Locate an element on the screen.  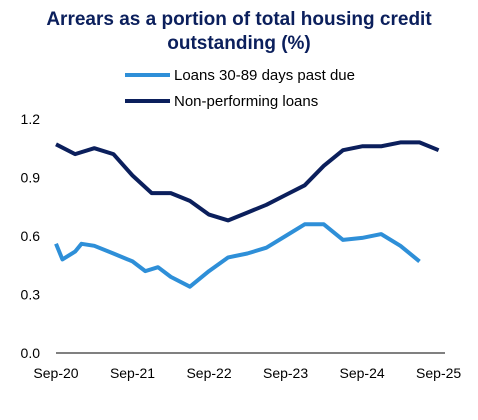
x-tick-label: Sep-24 is located at coordinates (362, 373).